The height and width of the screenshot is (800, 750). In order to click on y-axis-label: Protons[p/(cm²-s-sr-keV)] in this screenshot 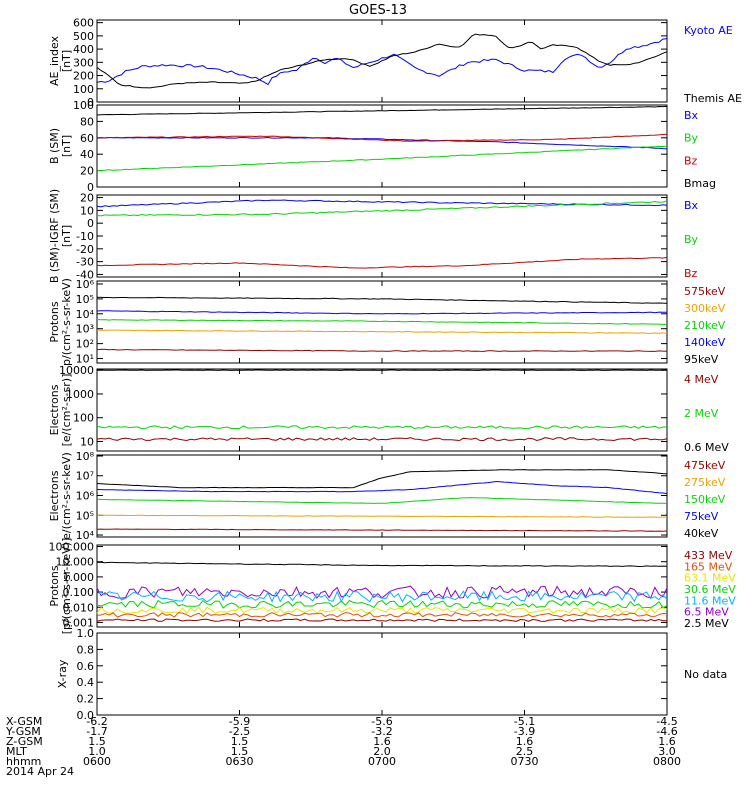, I will do `click(60, 586)`.